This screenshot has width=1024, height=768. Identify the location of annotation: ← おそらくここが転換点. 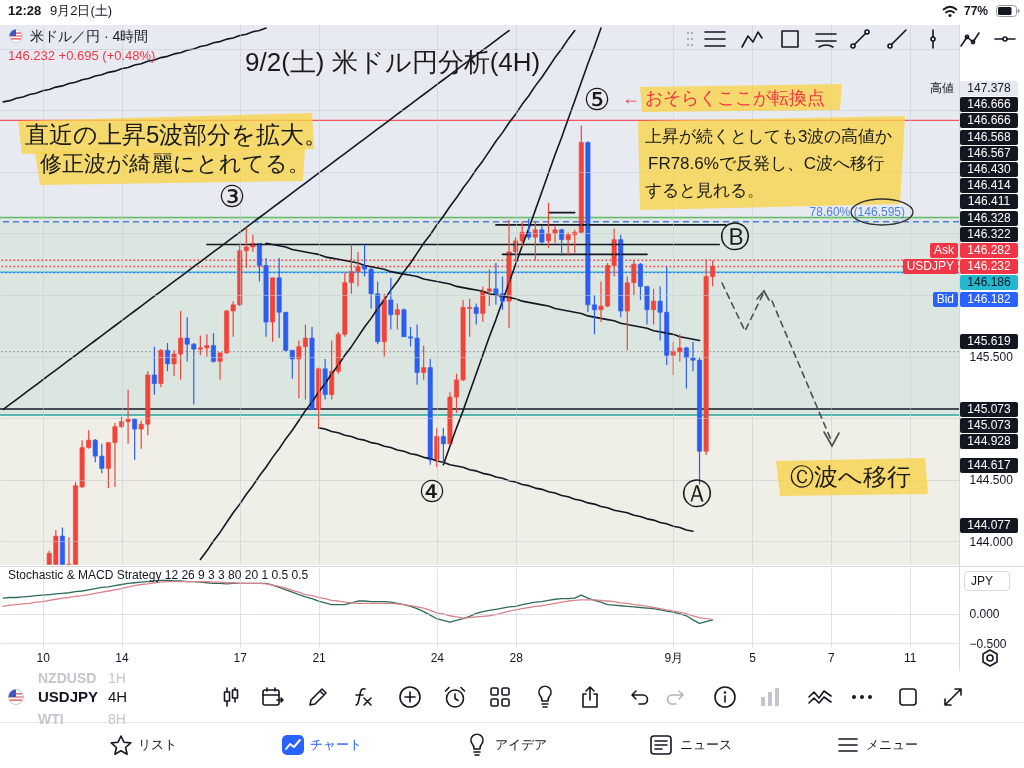
(724, 98).